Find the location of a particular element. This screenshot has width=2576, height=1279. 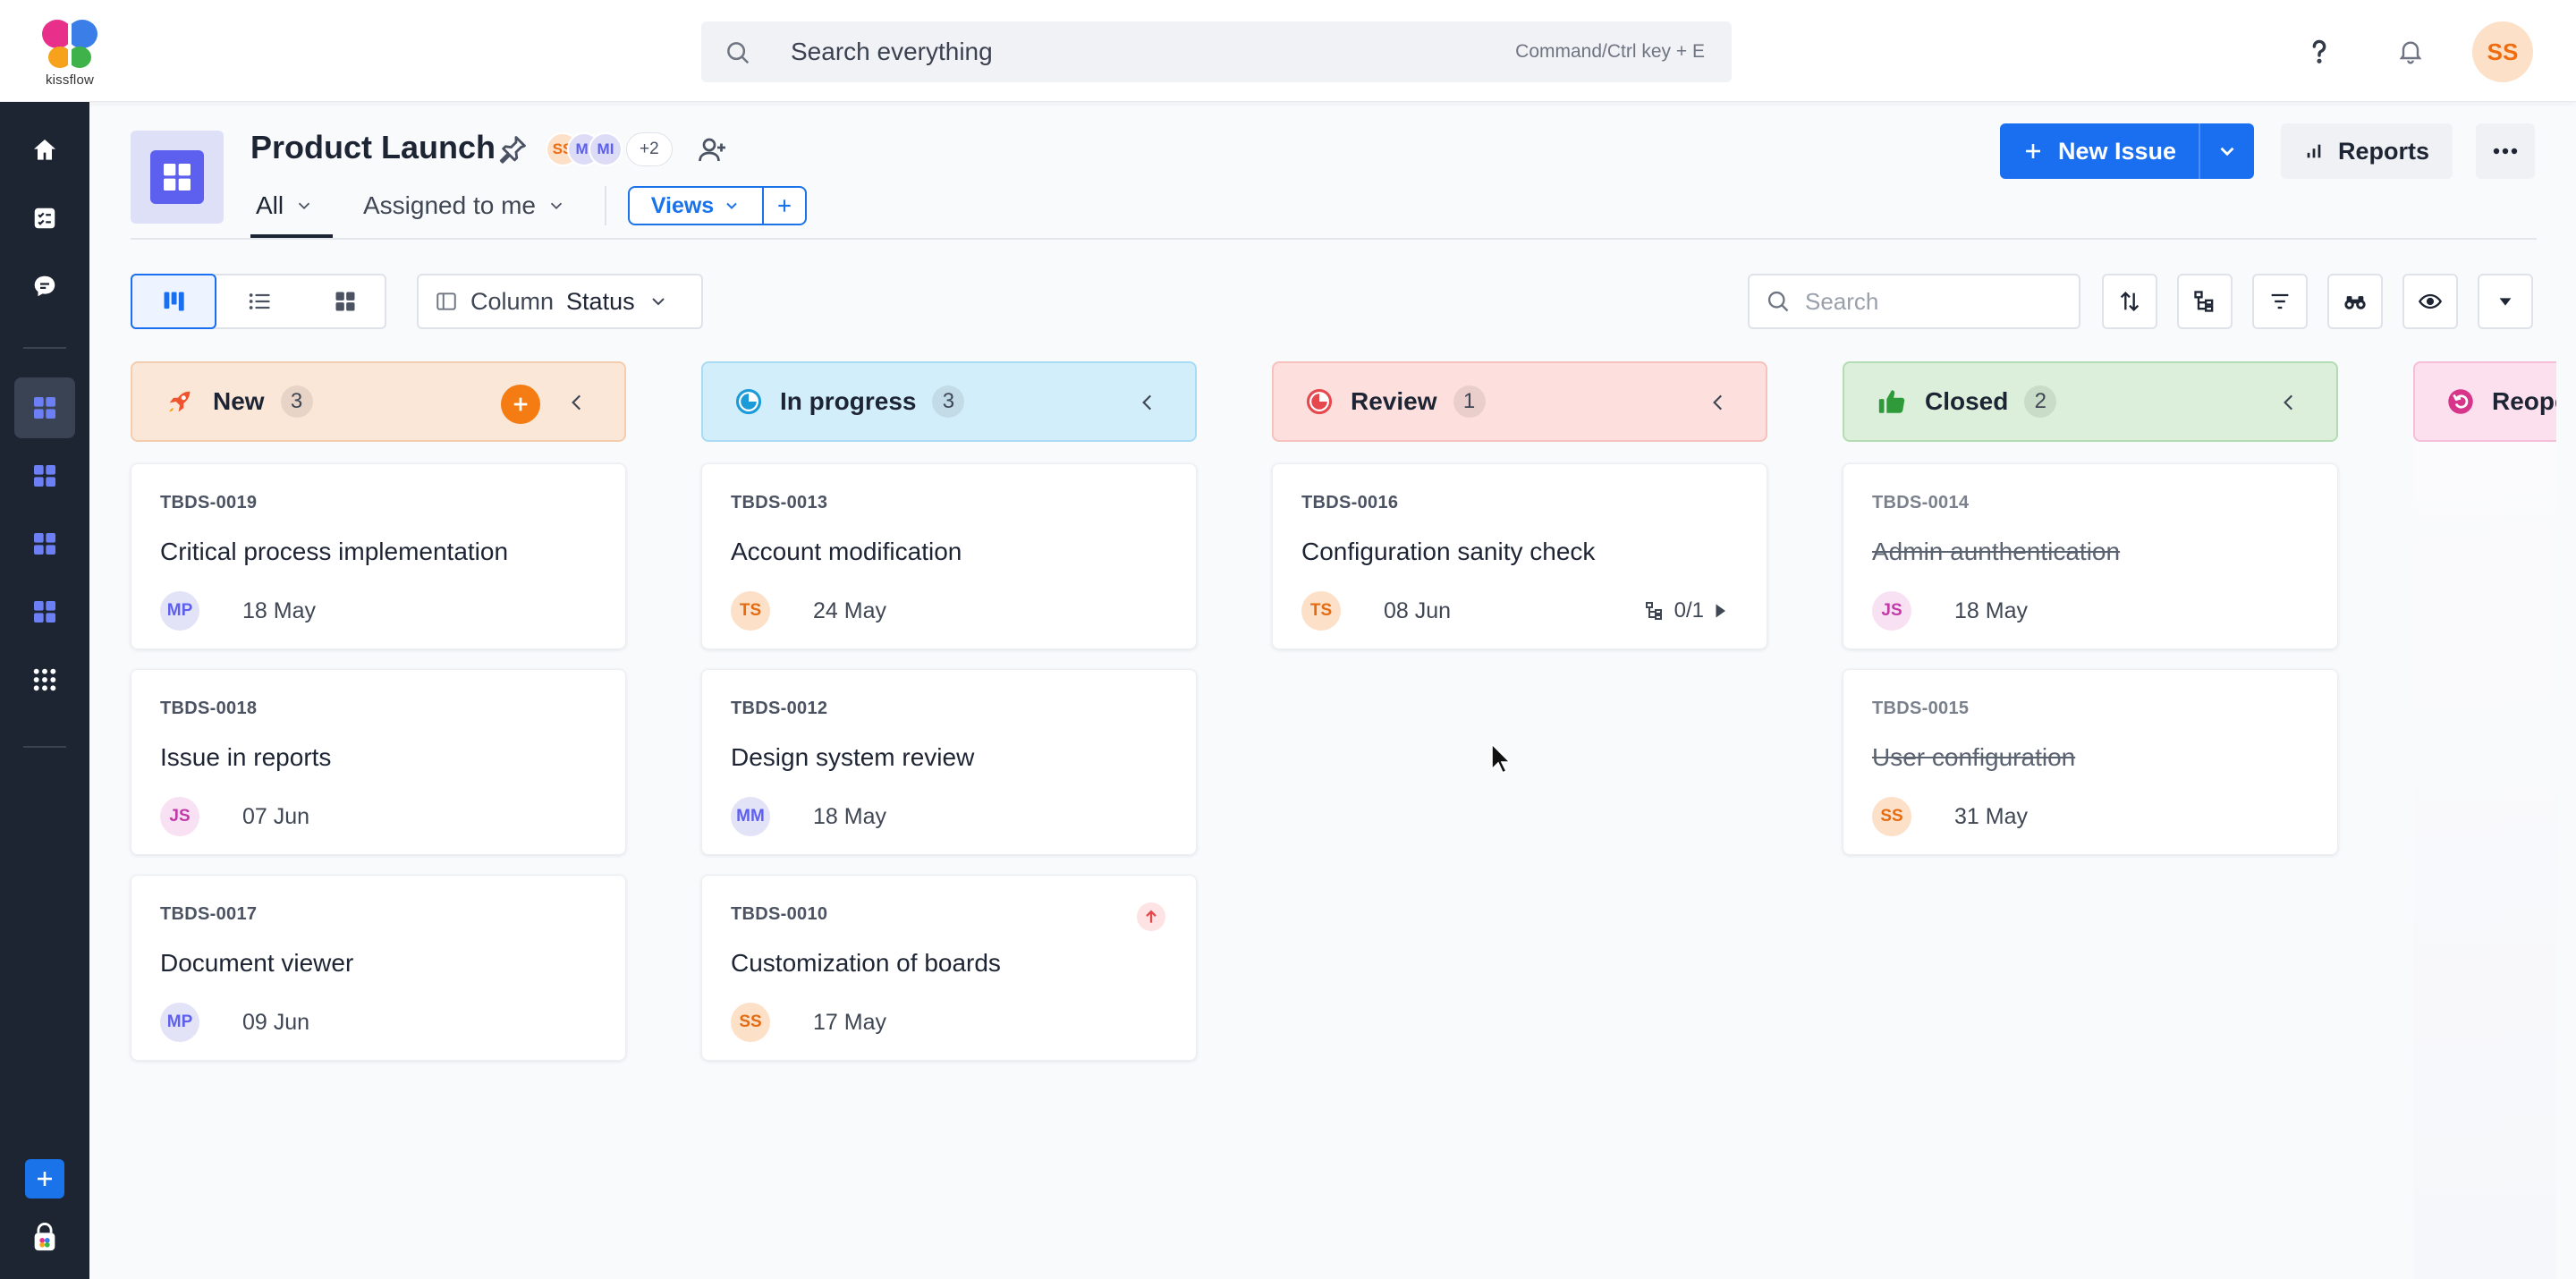

column-name: New is located at coordinates (239, 401).